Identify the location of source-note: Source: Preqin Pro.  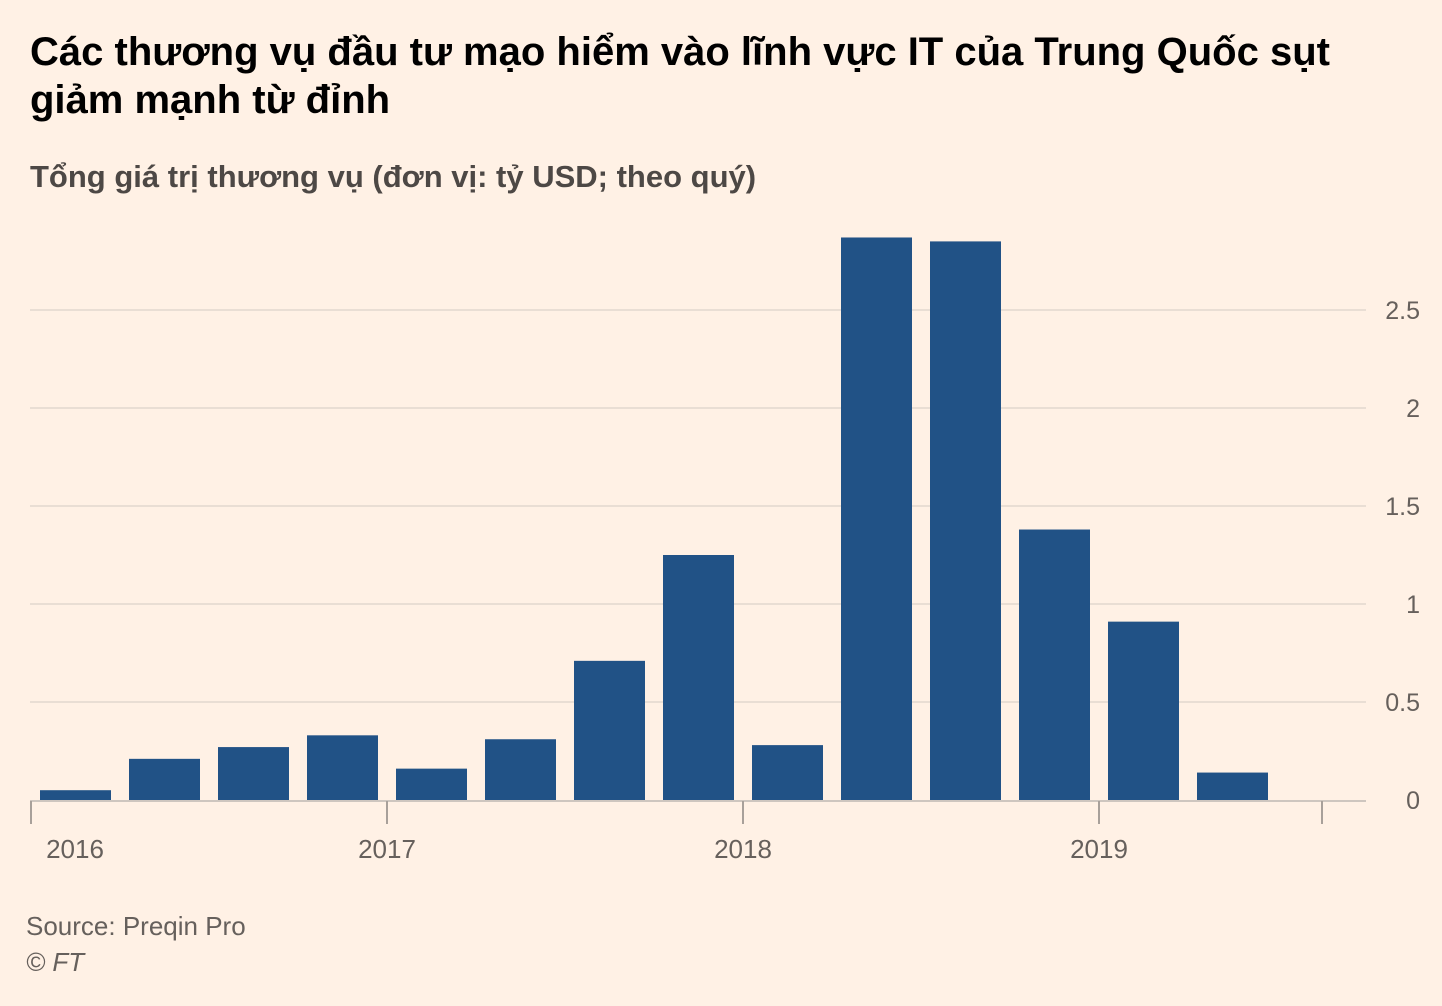
(136, 926).